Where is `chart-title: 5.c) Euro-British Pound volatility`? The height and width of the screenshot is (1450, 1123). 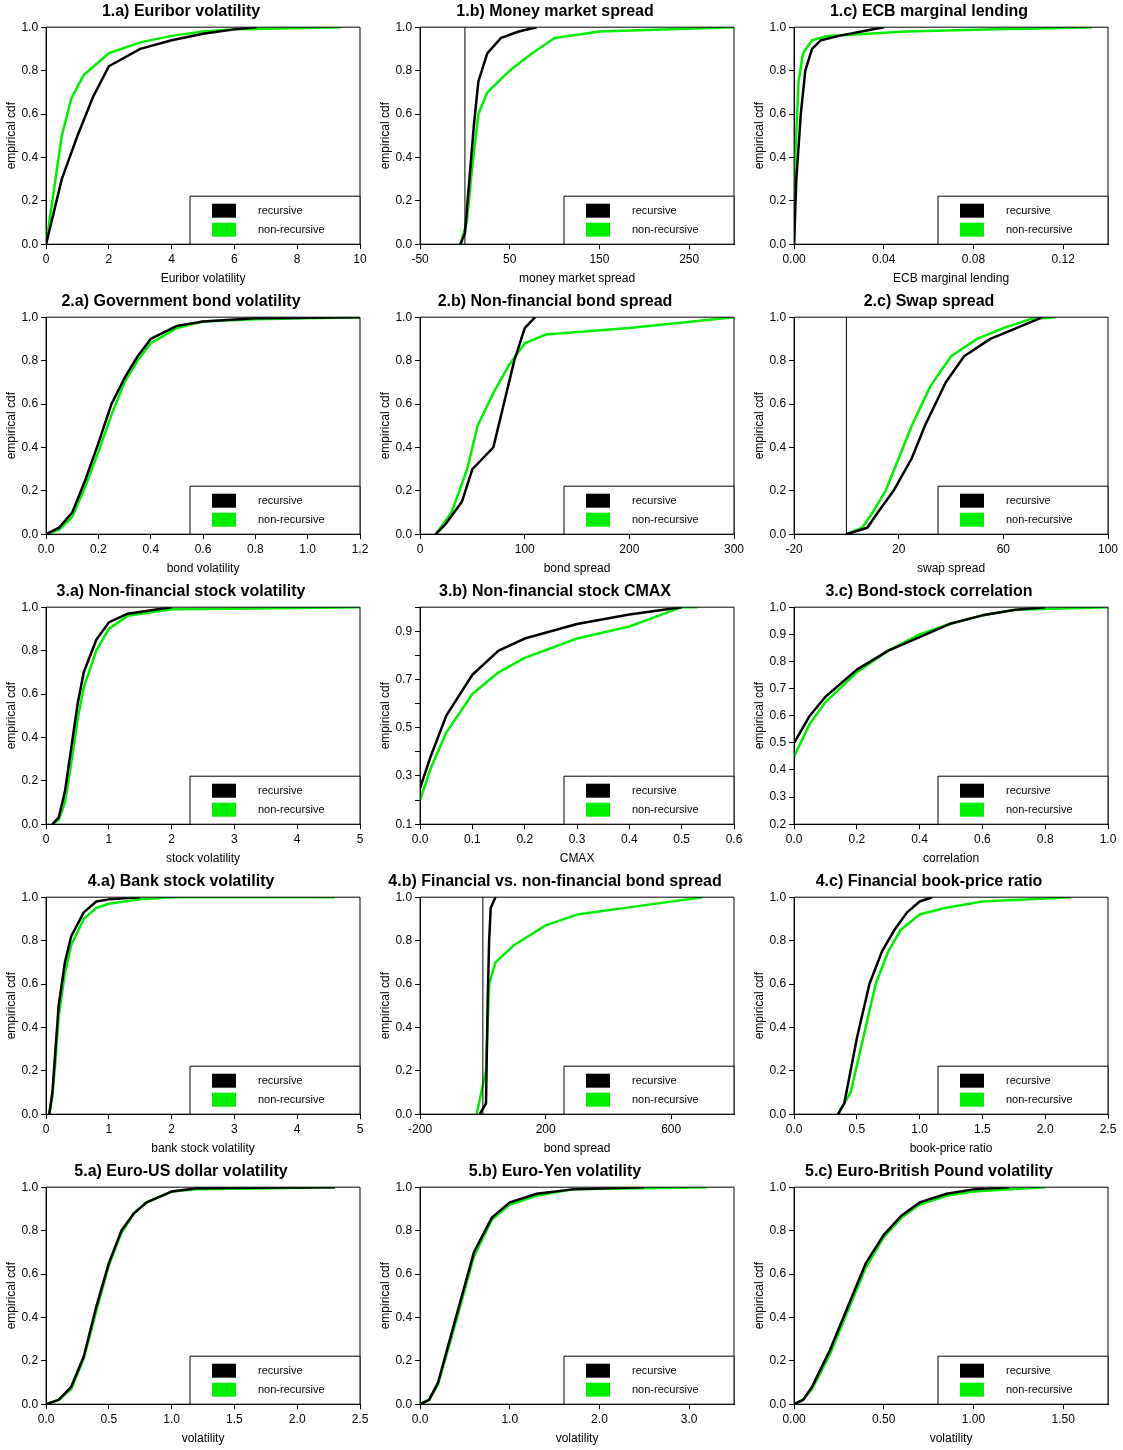
chart-title: 5.c) Euro-British Pound volatility is located at coordinates (929, 1171).